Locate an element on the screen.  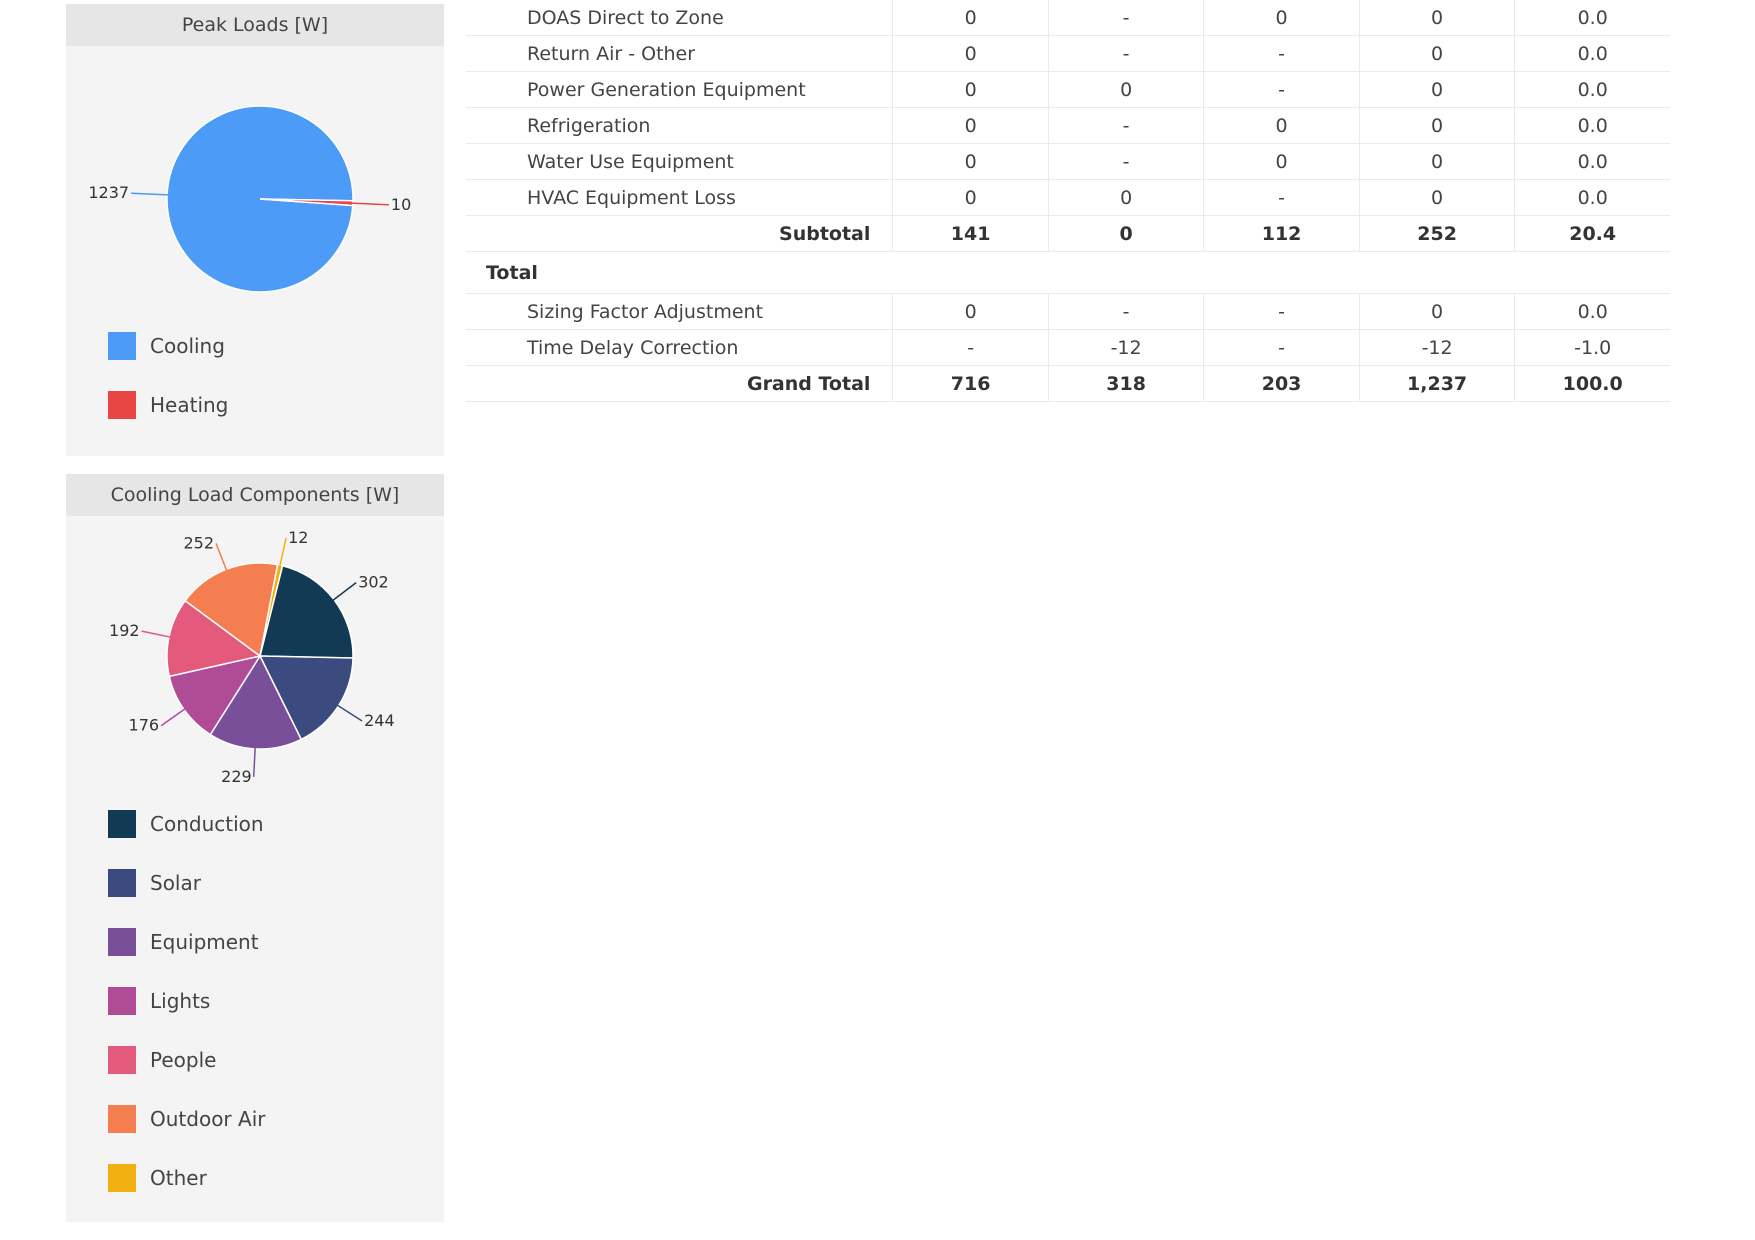
data-label: 192 is located at coordinates (124, 630).